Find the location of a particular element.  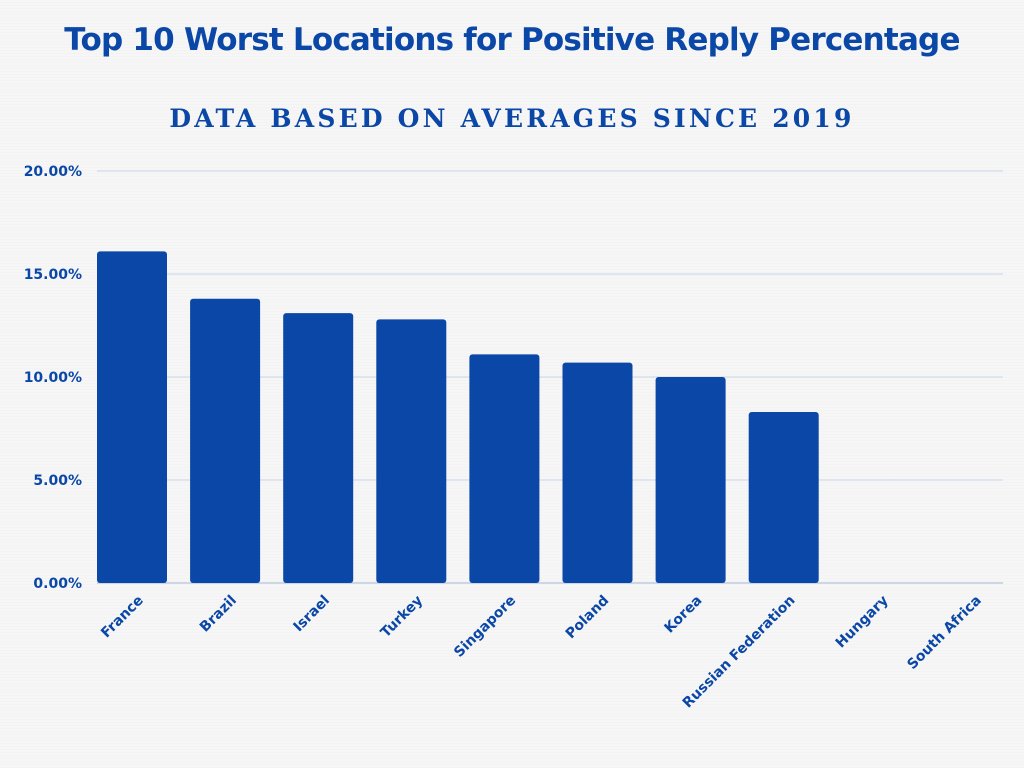

y-tick-label: 0.00% is located at coordinates (57, 584).